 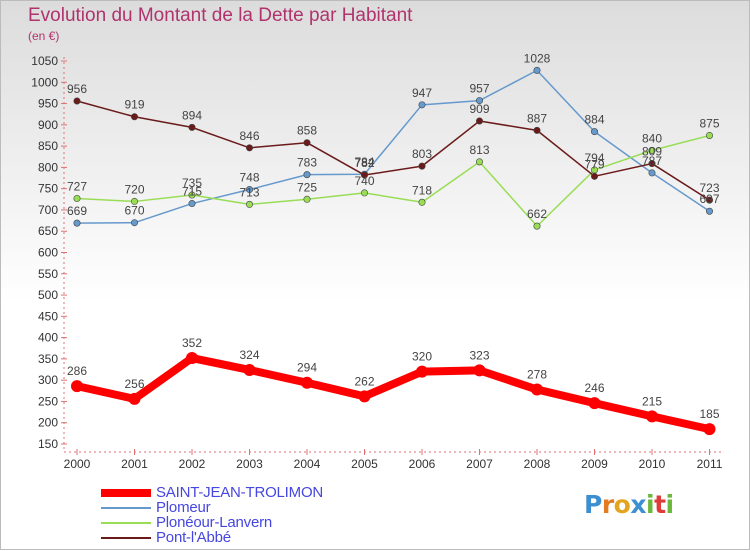 What do you see at coordinates (479, 355) in the screenshot?
I see `data-label: 323` at bounding box center [479, 355].